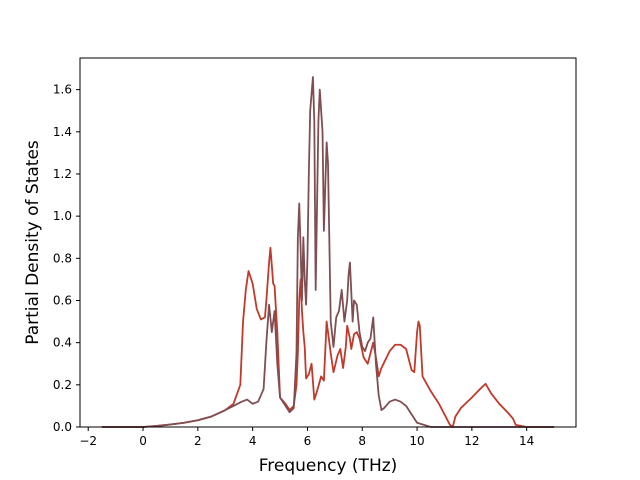 This screenshot has height=480, width=640. Describe the element at coordinates (33, 242) in the screenshot. I see `y-axis-label: Partial Density of States` at that location.